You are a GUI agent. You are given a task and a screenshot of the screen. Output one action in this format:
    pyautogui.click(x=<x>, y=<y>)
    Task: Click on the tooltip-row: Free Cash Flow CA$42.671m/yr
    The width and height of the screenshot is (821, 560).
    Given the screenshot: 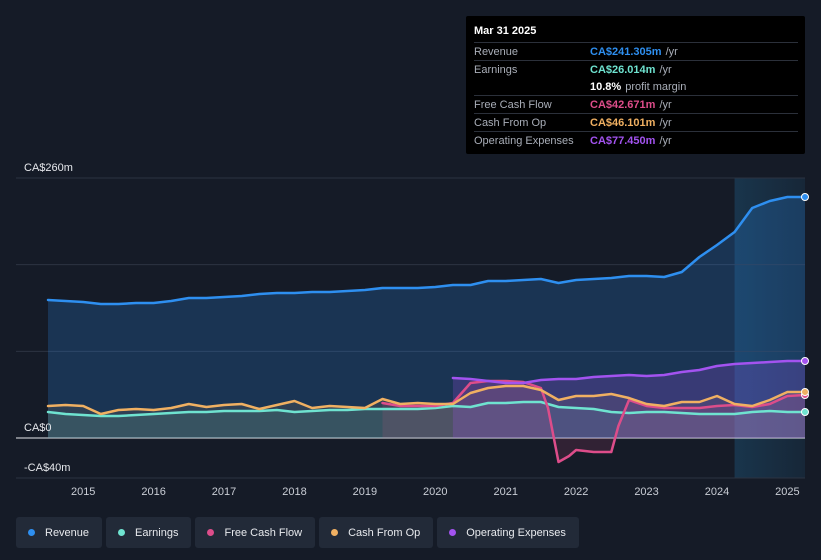 What is the action you would take?
    pyautogui.click(x=636, y=104)
    